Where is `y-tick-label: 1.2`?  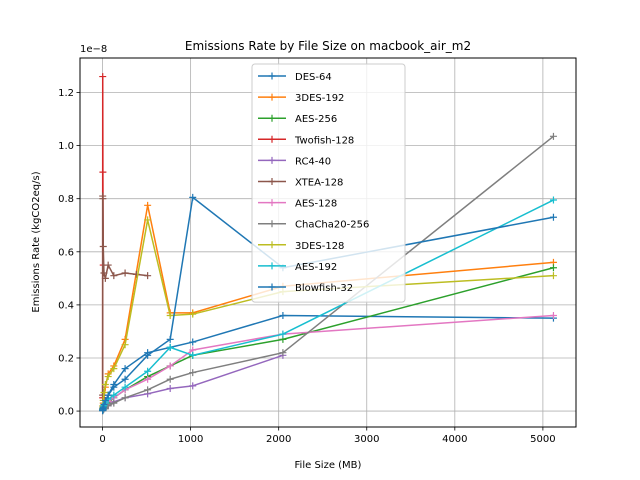 y-tick-label: 1.2 is located at coordinates (66, 93).